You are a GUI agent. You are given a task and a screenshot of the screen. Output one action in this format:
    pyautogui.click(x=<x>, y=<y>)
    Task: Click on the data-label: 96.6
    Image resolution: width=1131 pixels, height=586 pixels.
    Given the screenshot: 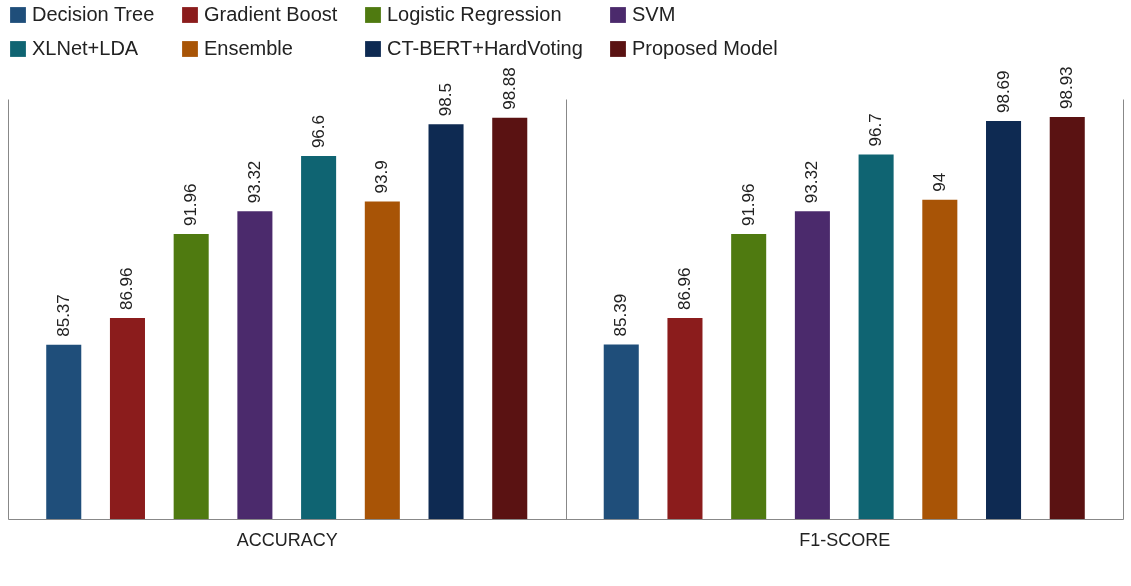 What is the action you would take?
    pyautogui.click(x=318, y=132)
    